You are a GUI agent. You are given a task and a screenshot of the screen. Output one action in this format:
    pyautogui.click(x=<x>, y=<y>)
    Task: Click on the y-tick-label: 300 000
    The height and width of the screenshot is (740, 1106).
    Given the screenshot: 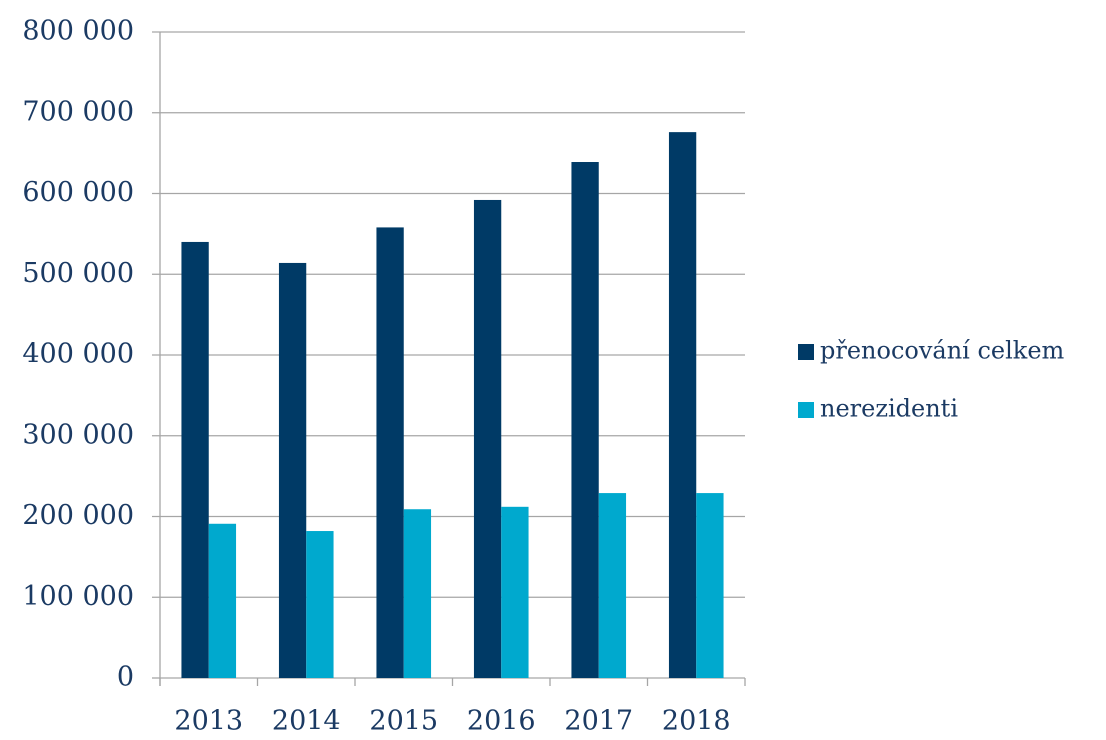 What is the action you would take?
    pyautogui.click(x=78, y=434)
    